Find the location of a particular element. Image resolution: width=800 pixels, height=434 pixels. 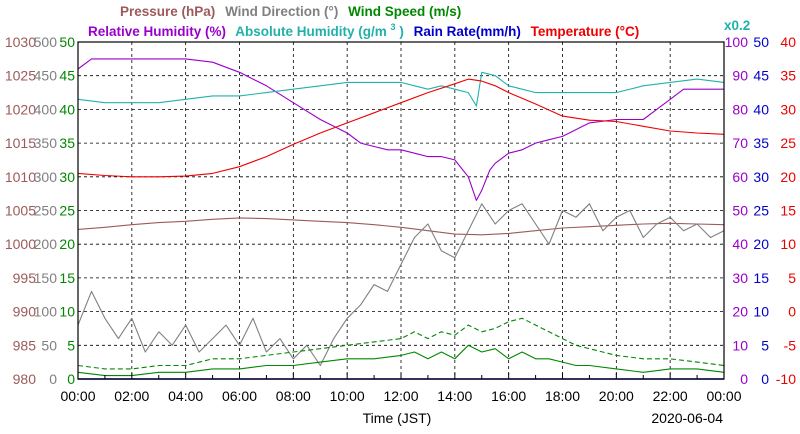

scale-note: x0.2 is located at coordinates (737, 25).